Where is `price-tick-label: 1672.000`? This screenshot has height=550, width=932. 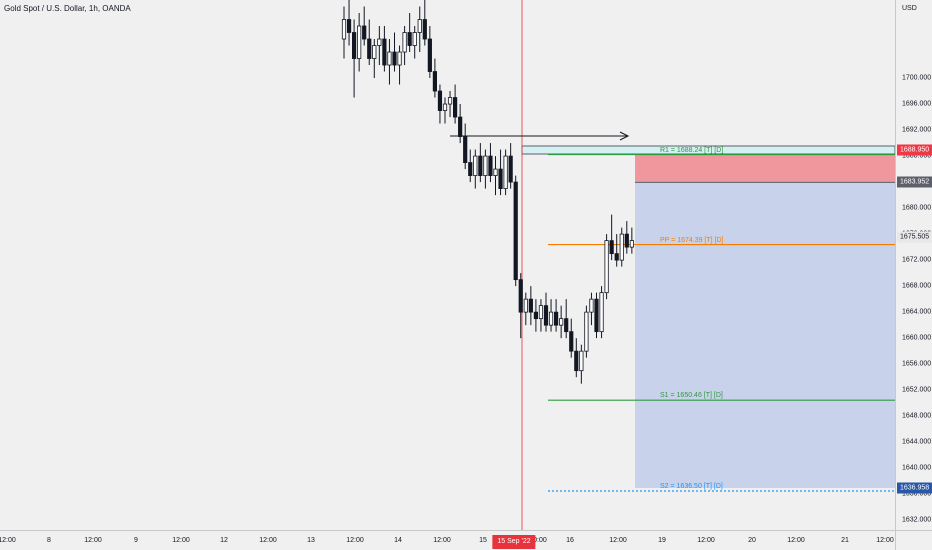
price-tick-label: 1672.000 is located at coordinates (917, 260).